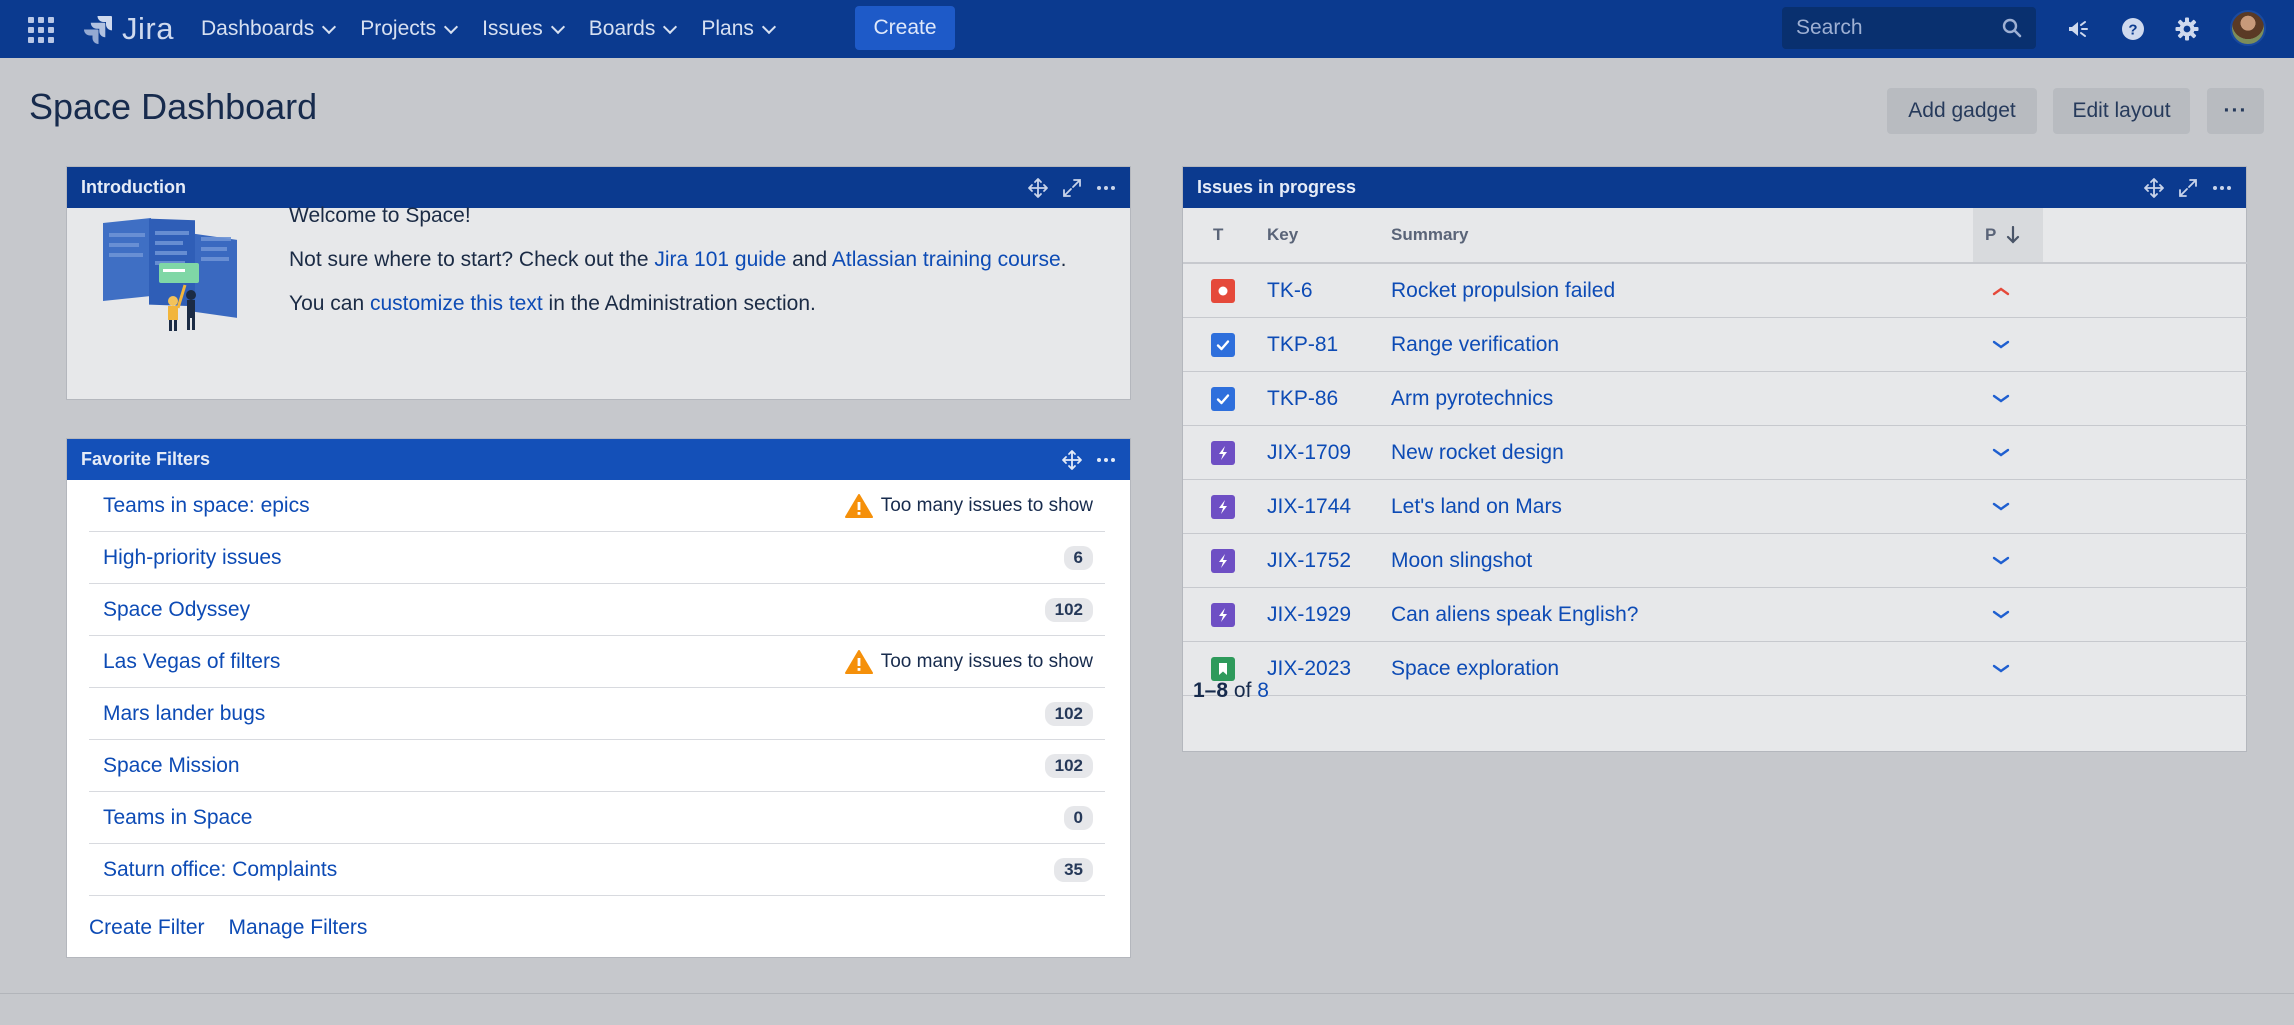 The width and height of the screenshot is (2294, 1025). I want to click on column-type: T, so click(1218, 234).